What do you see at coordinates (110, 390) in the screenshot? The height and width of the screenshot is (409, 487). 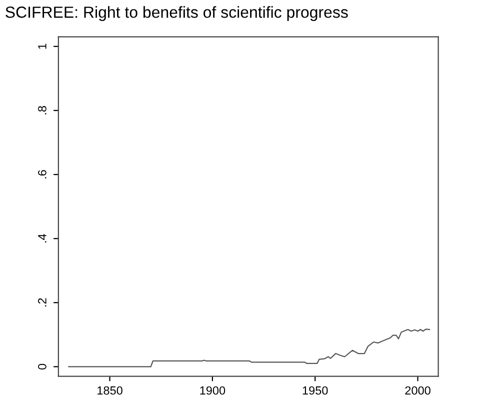 I see `x-tick-label: 1850` at bounding box center [110, 390].